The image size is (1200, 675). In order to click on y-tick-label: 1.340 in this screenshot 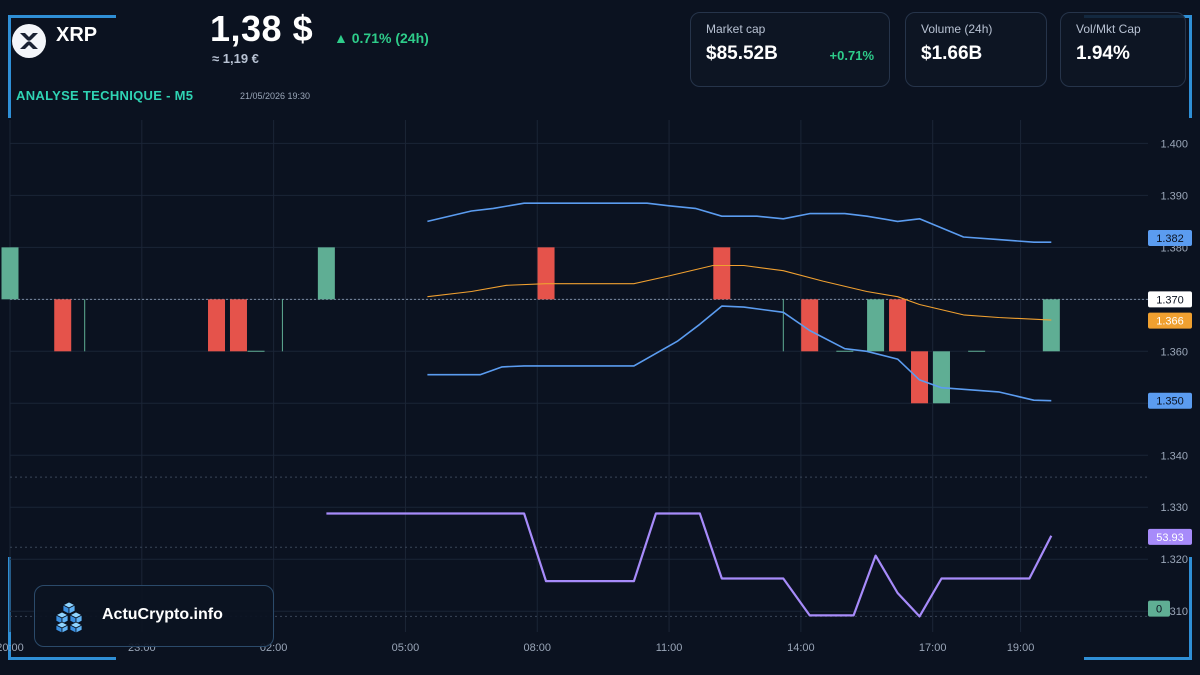, I will do `click(1174, 456)`.